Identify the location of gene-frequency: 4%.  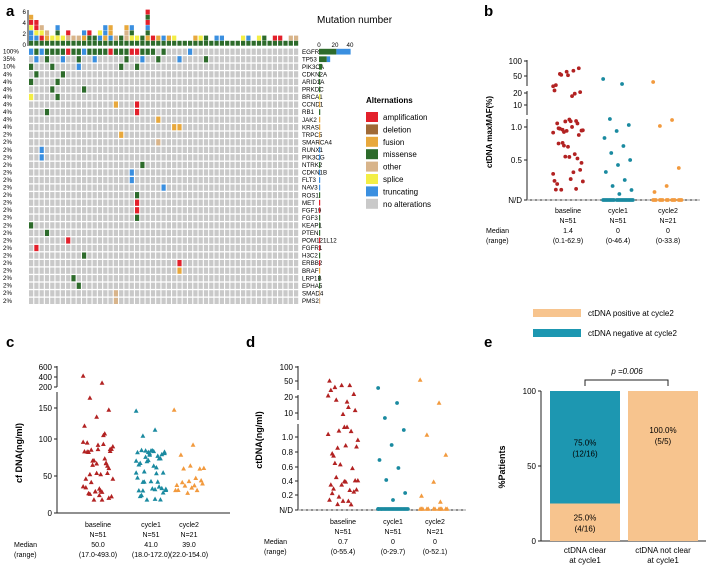
(7, 112).